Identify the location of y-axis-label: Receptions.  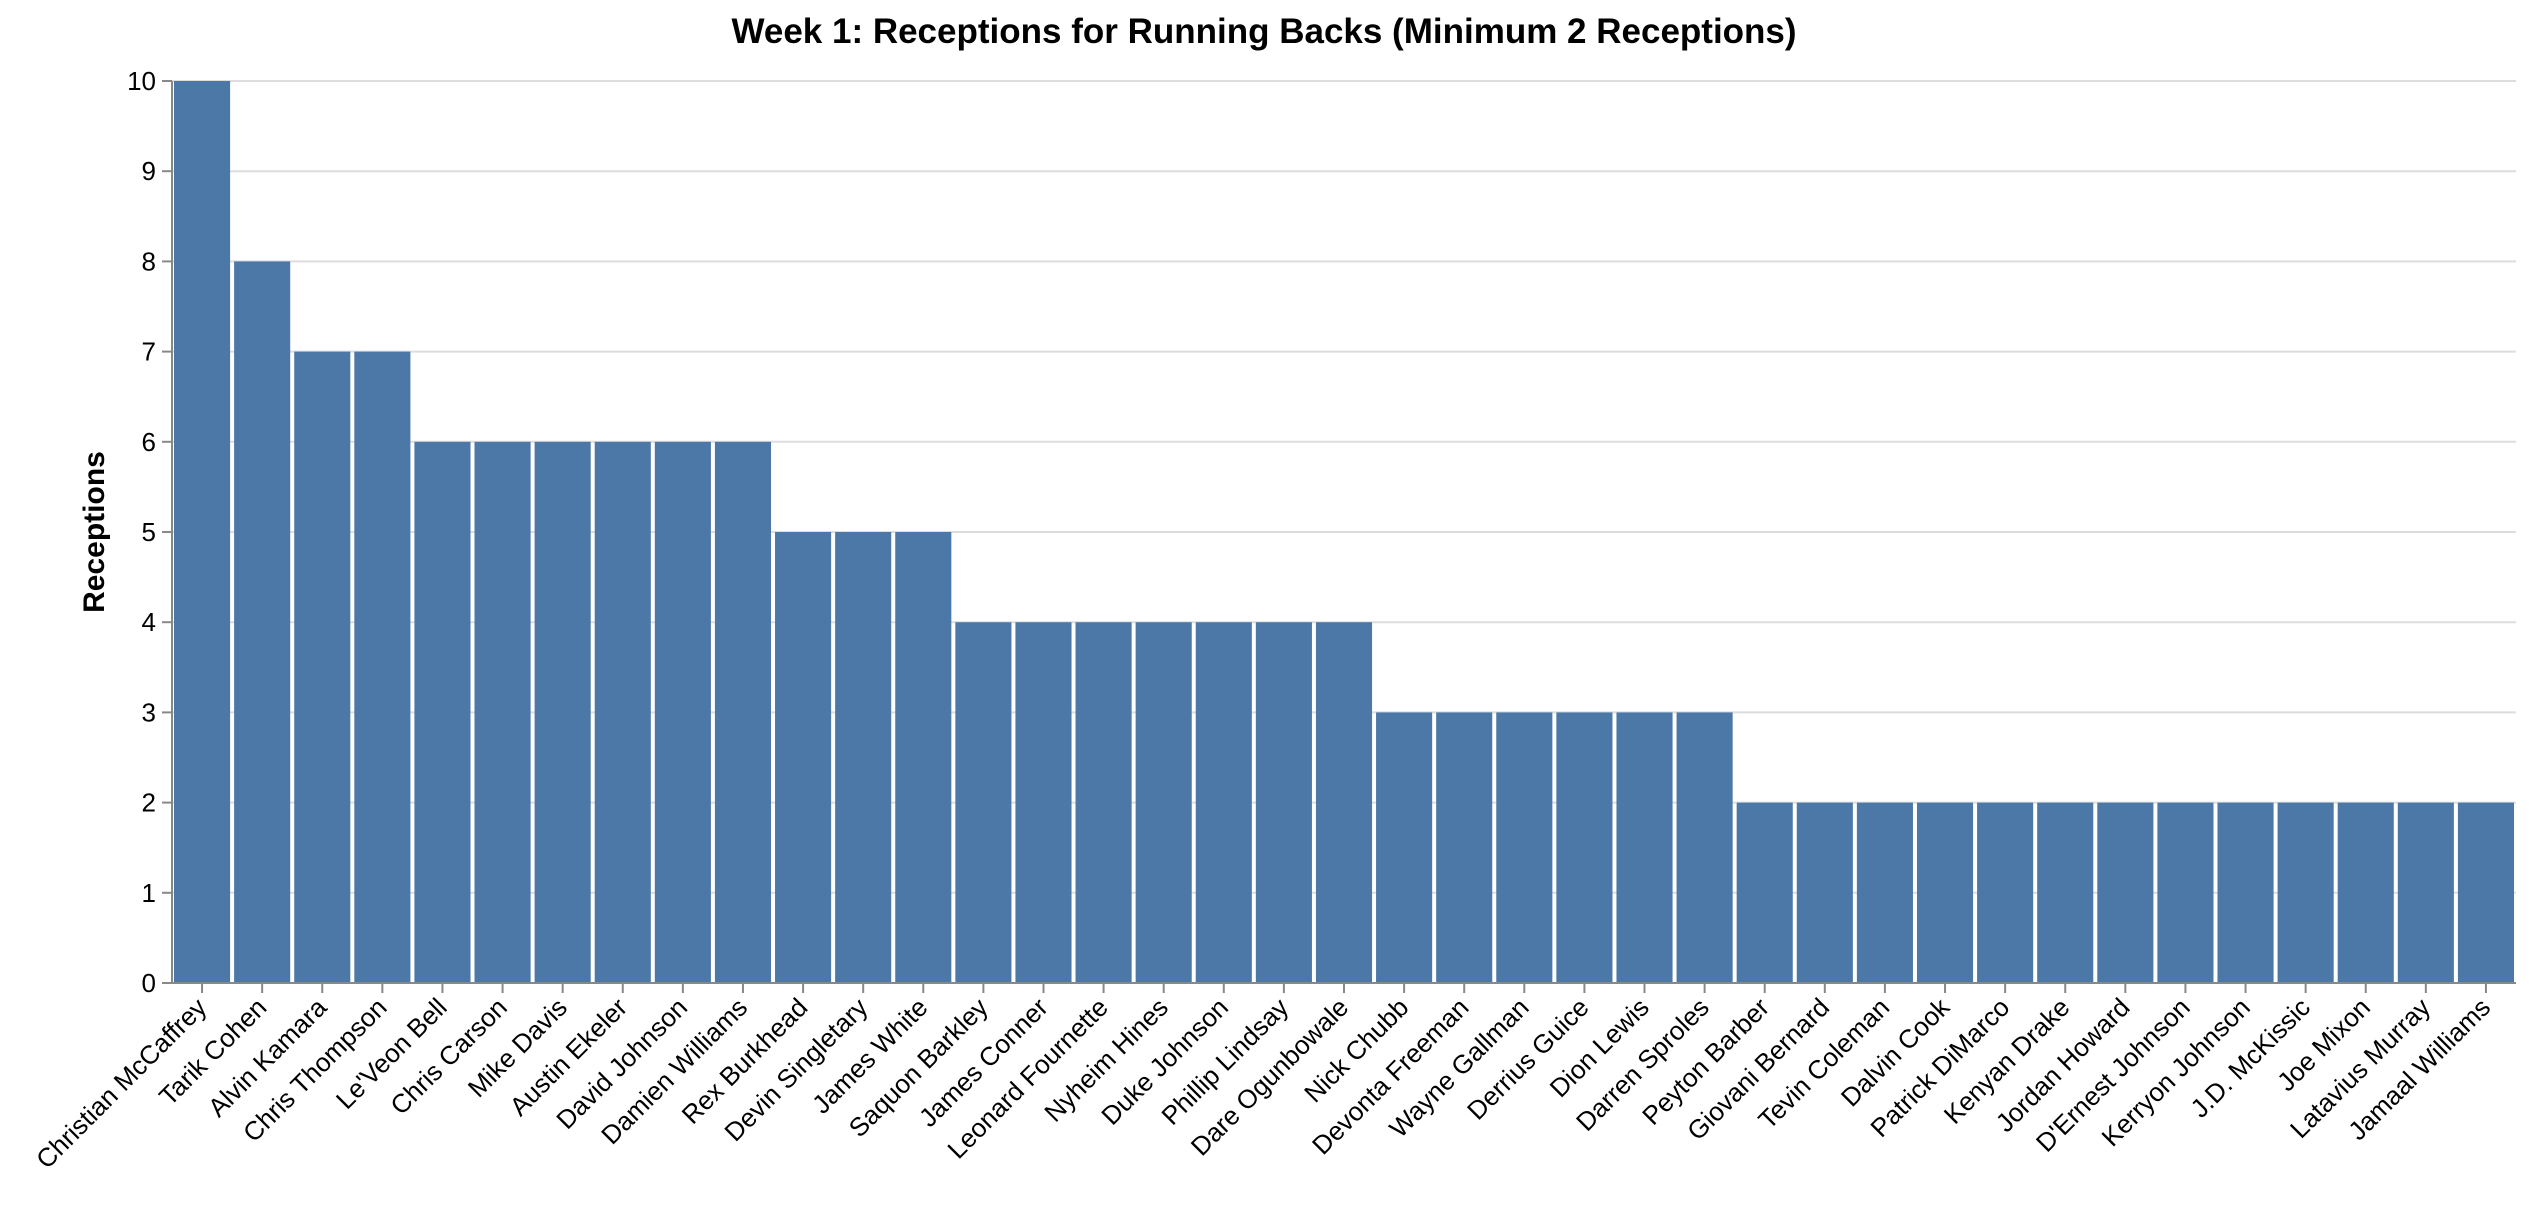
(94, 532).